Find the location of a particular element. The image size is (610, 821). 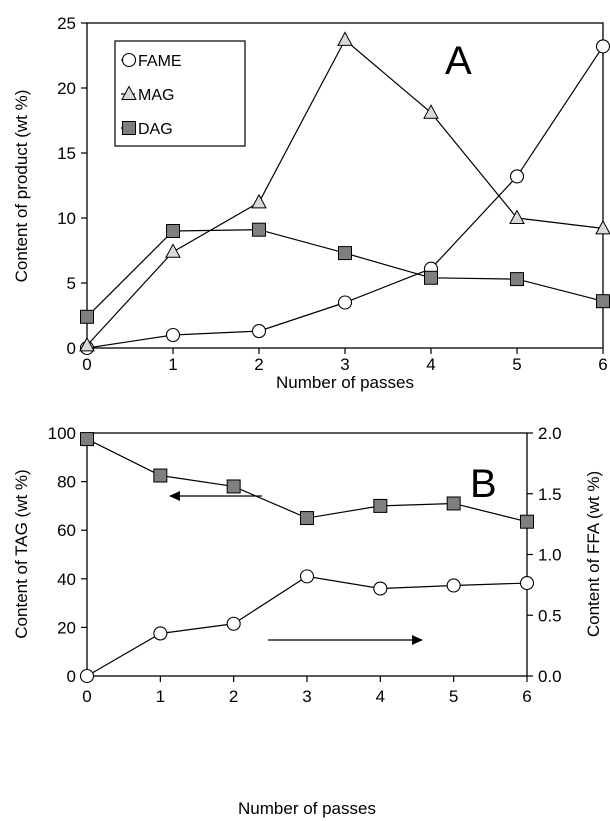

y-tick-label: 10 is located at coordinates (66, 218).